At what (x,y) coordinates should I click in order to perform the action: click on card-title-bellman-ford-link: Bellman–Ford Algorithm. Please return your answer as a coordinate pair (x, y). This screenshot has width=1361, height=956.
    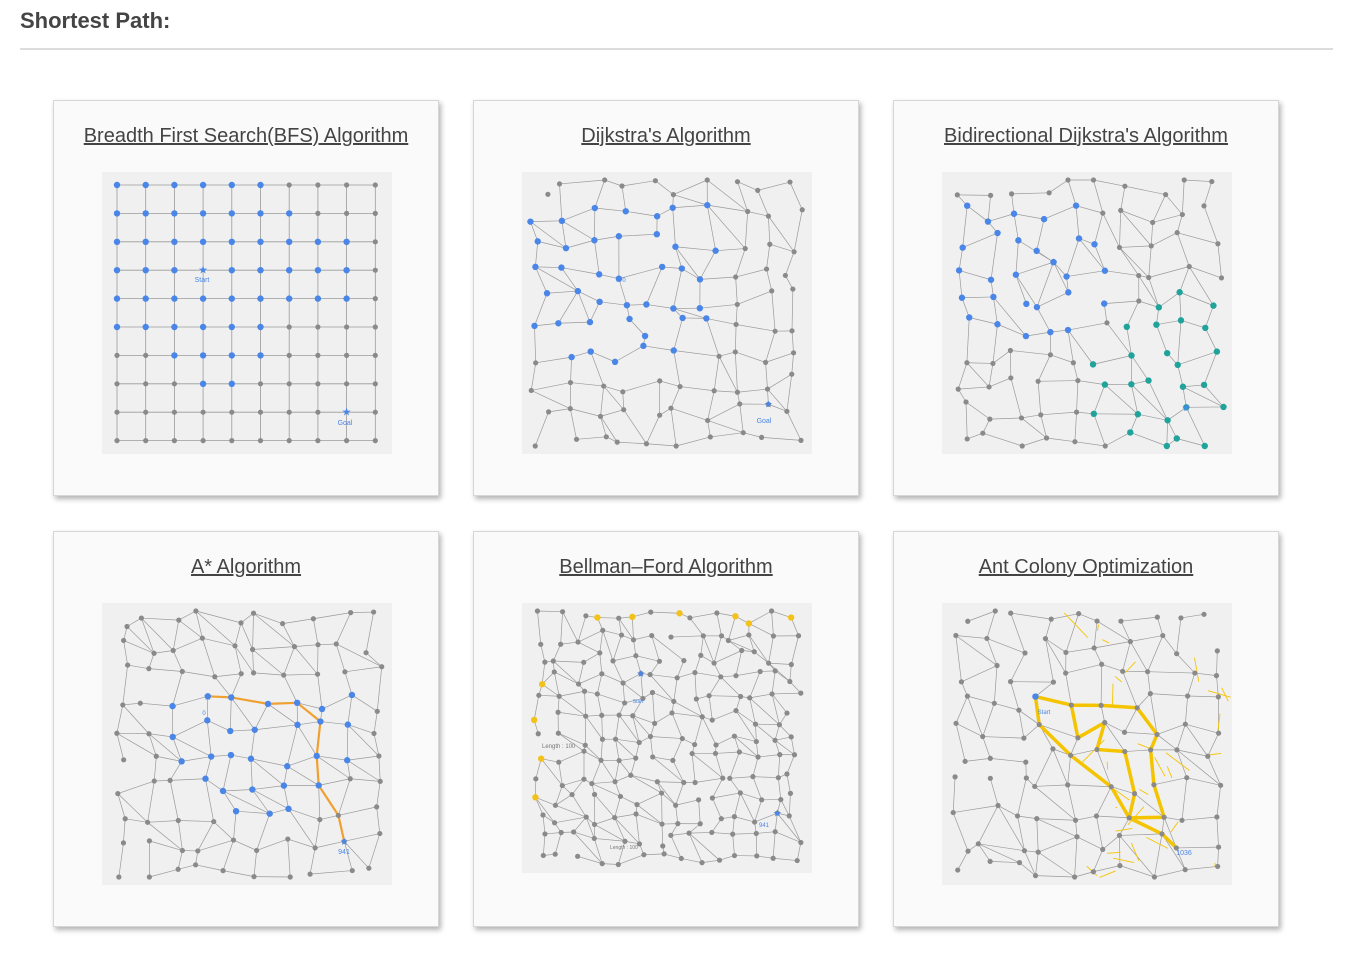
    Looking at the image, I should click on (666, 567).